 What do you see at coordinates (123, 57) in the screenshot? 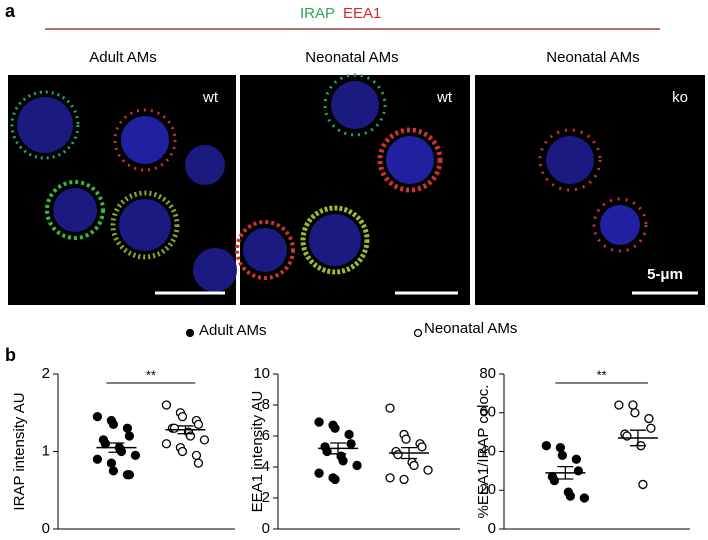
I see `column-label: Adult AMs` at bounding box center [123, 57].